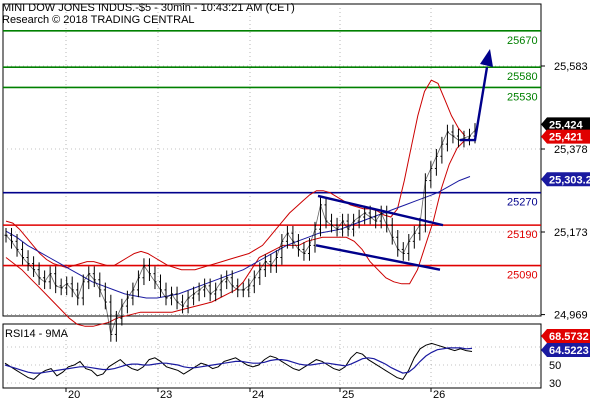  I want to click on last-price-badge-label: 25,424, so click(566, 125).